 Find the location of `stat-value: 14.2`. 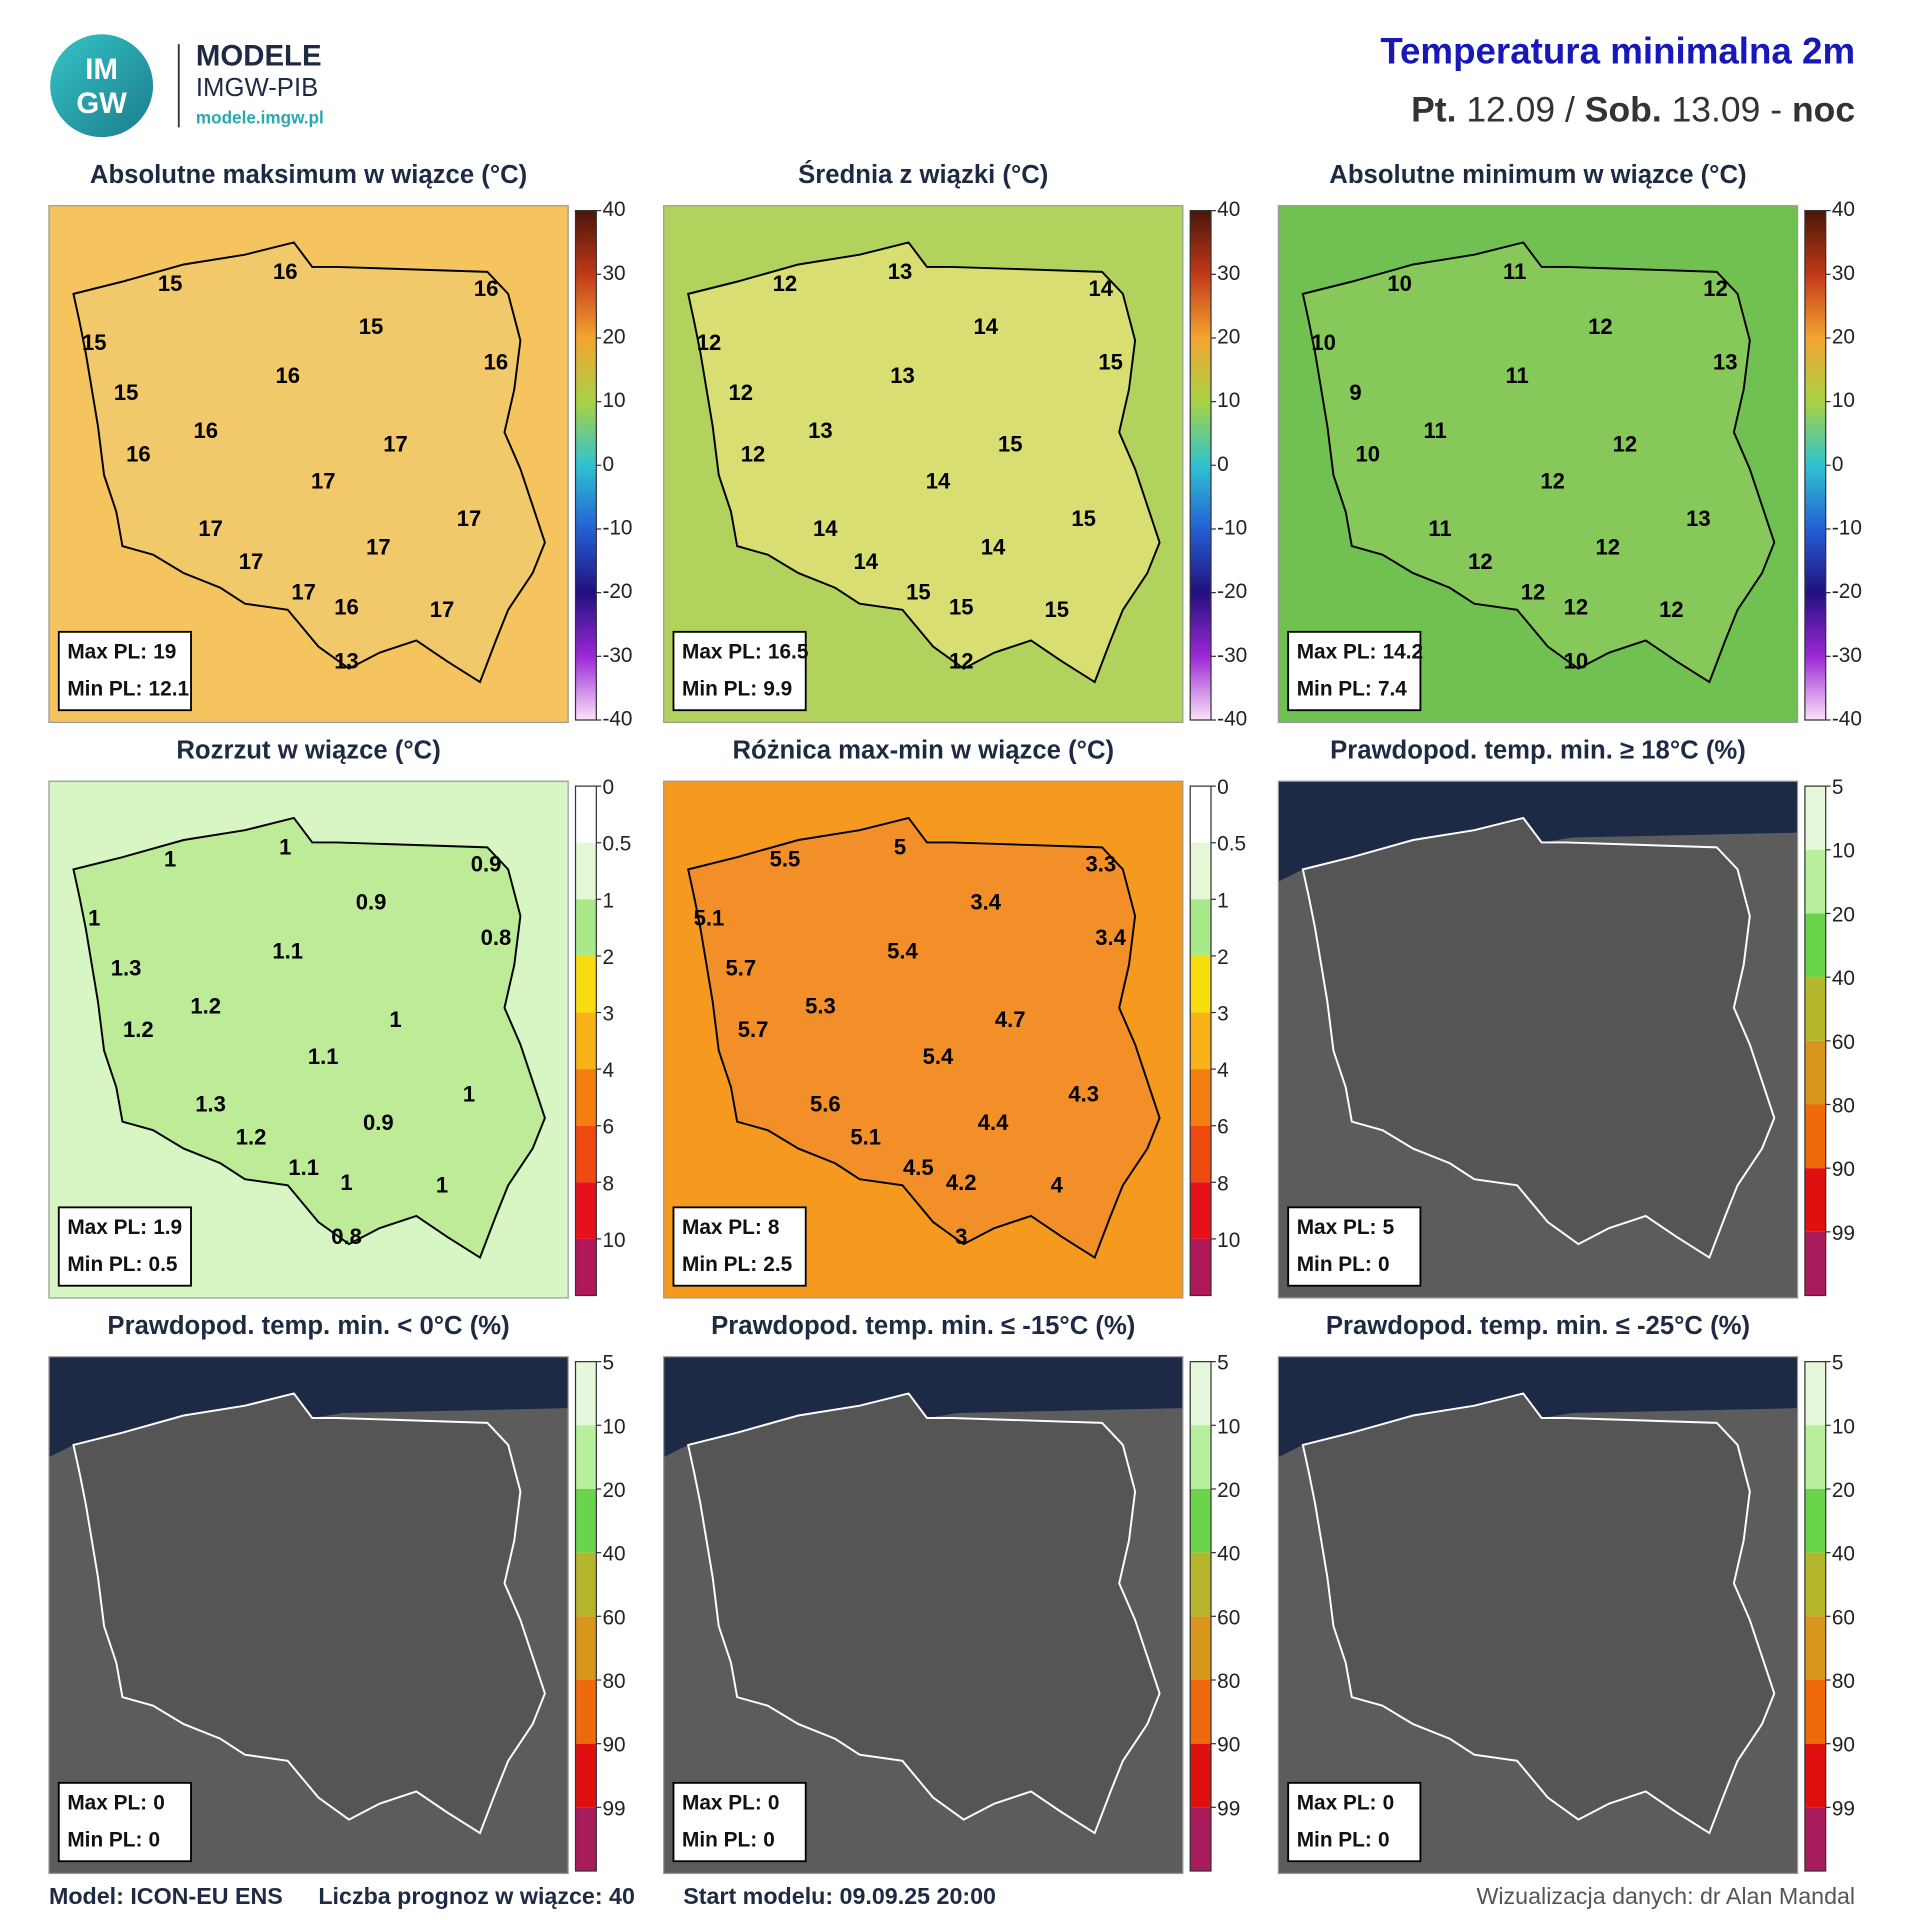

stat-value: 14.2 is located at coordinates (1403, 651).